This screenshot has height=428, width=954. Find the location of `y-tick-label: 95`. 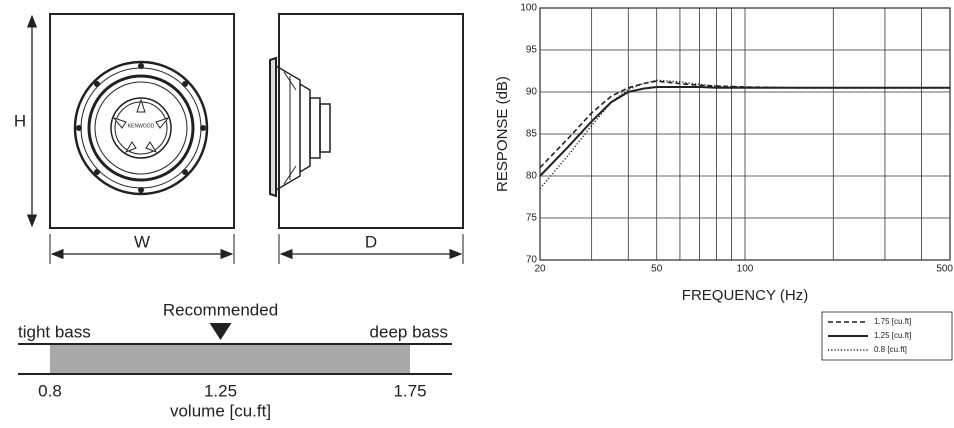

y-tick-label: 95 is located at coordinates (532, 50).